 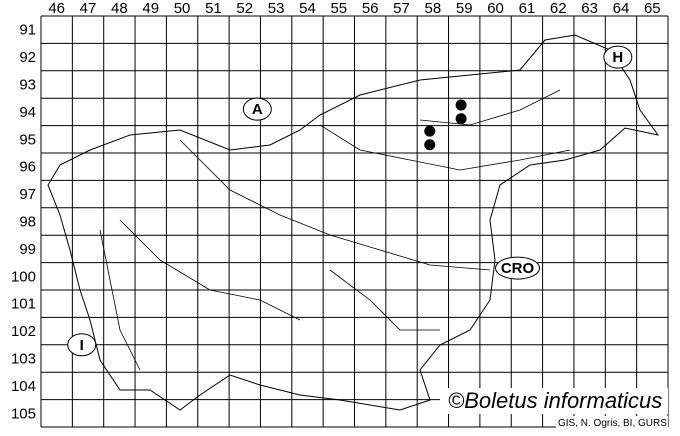 What do you see at coordinates (27, 30) in the screenshot?
I see `row-label: 91` at bounding box center [27, 30].